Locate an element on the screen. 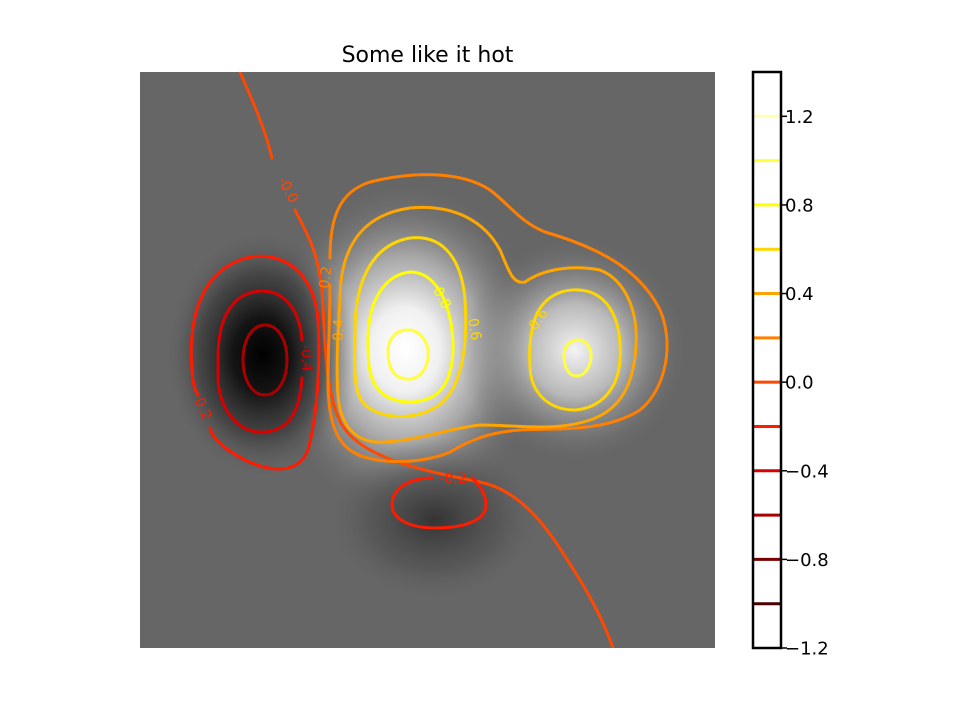 This screenshot has height=720, width=960. contour-label: -0.4 is located at coordinates (306, 358).